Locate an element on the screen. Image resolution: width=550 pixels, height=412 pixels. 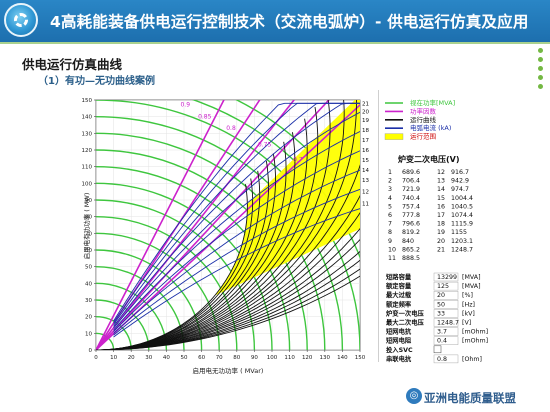
subsection-title: （1）有功—无功曲线案例 is located at coordinates (96, 81).